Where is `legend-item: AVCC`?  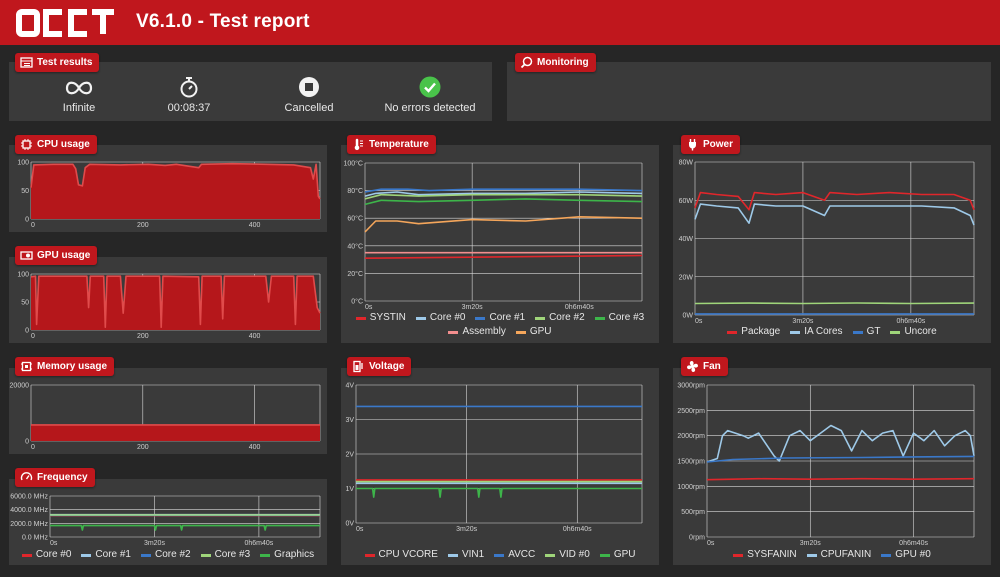 legend-item: AVCC is located at coordinates (514, 555).